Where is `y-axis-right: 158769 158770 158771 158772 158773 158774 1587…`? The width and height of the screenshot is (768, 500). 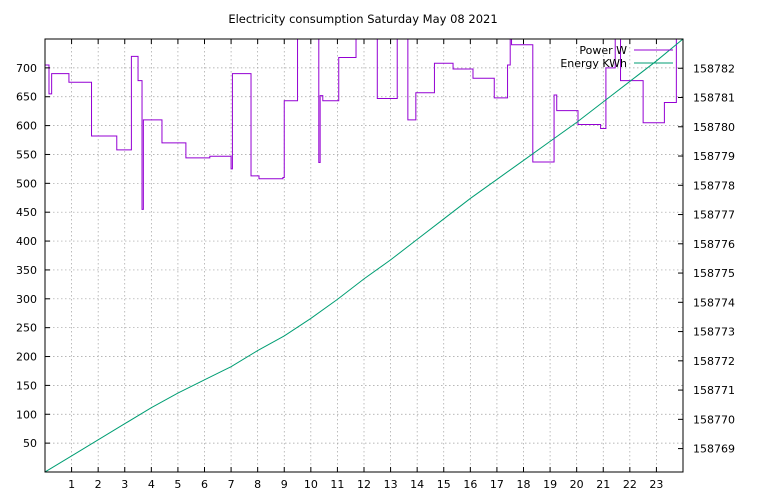 y-axis-right: 158769 158770 158771 158772 158773 158774 1587… is located at coordinates (706, 259).